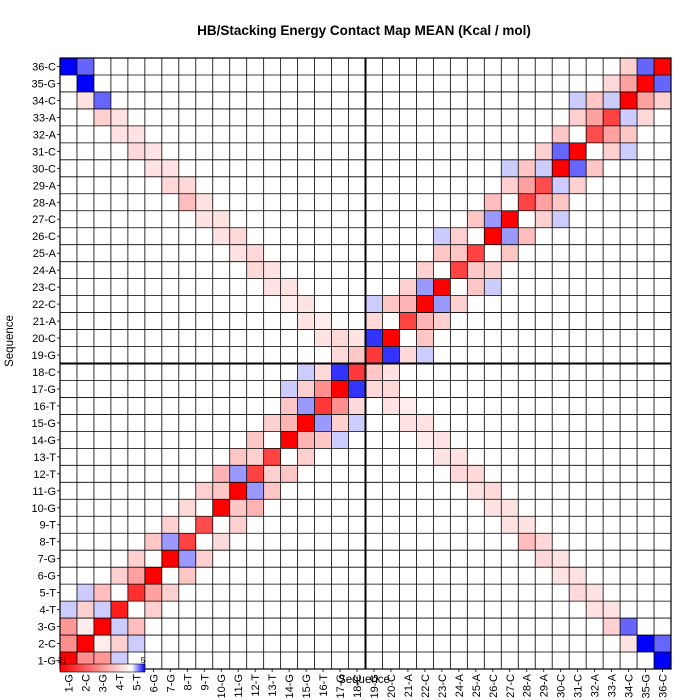  What do you see at coordinates (358, 686) in the screenshot?
I see `x-tick-label: 18-C` at bounding box center [358, 686].